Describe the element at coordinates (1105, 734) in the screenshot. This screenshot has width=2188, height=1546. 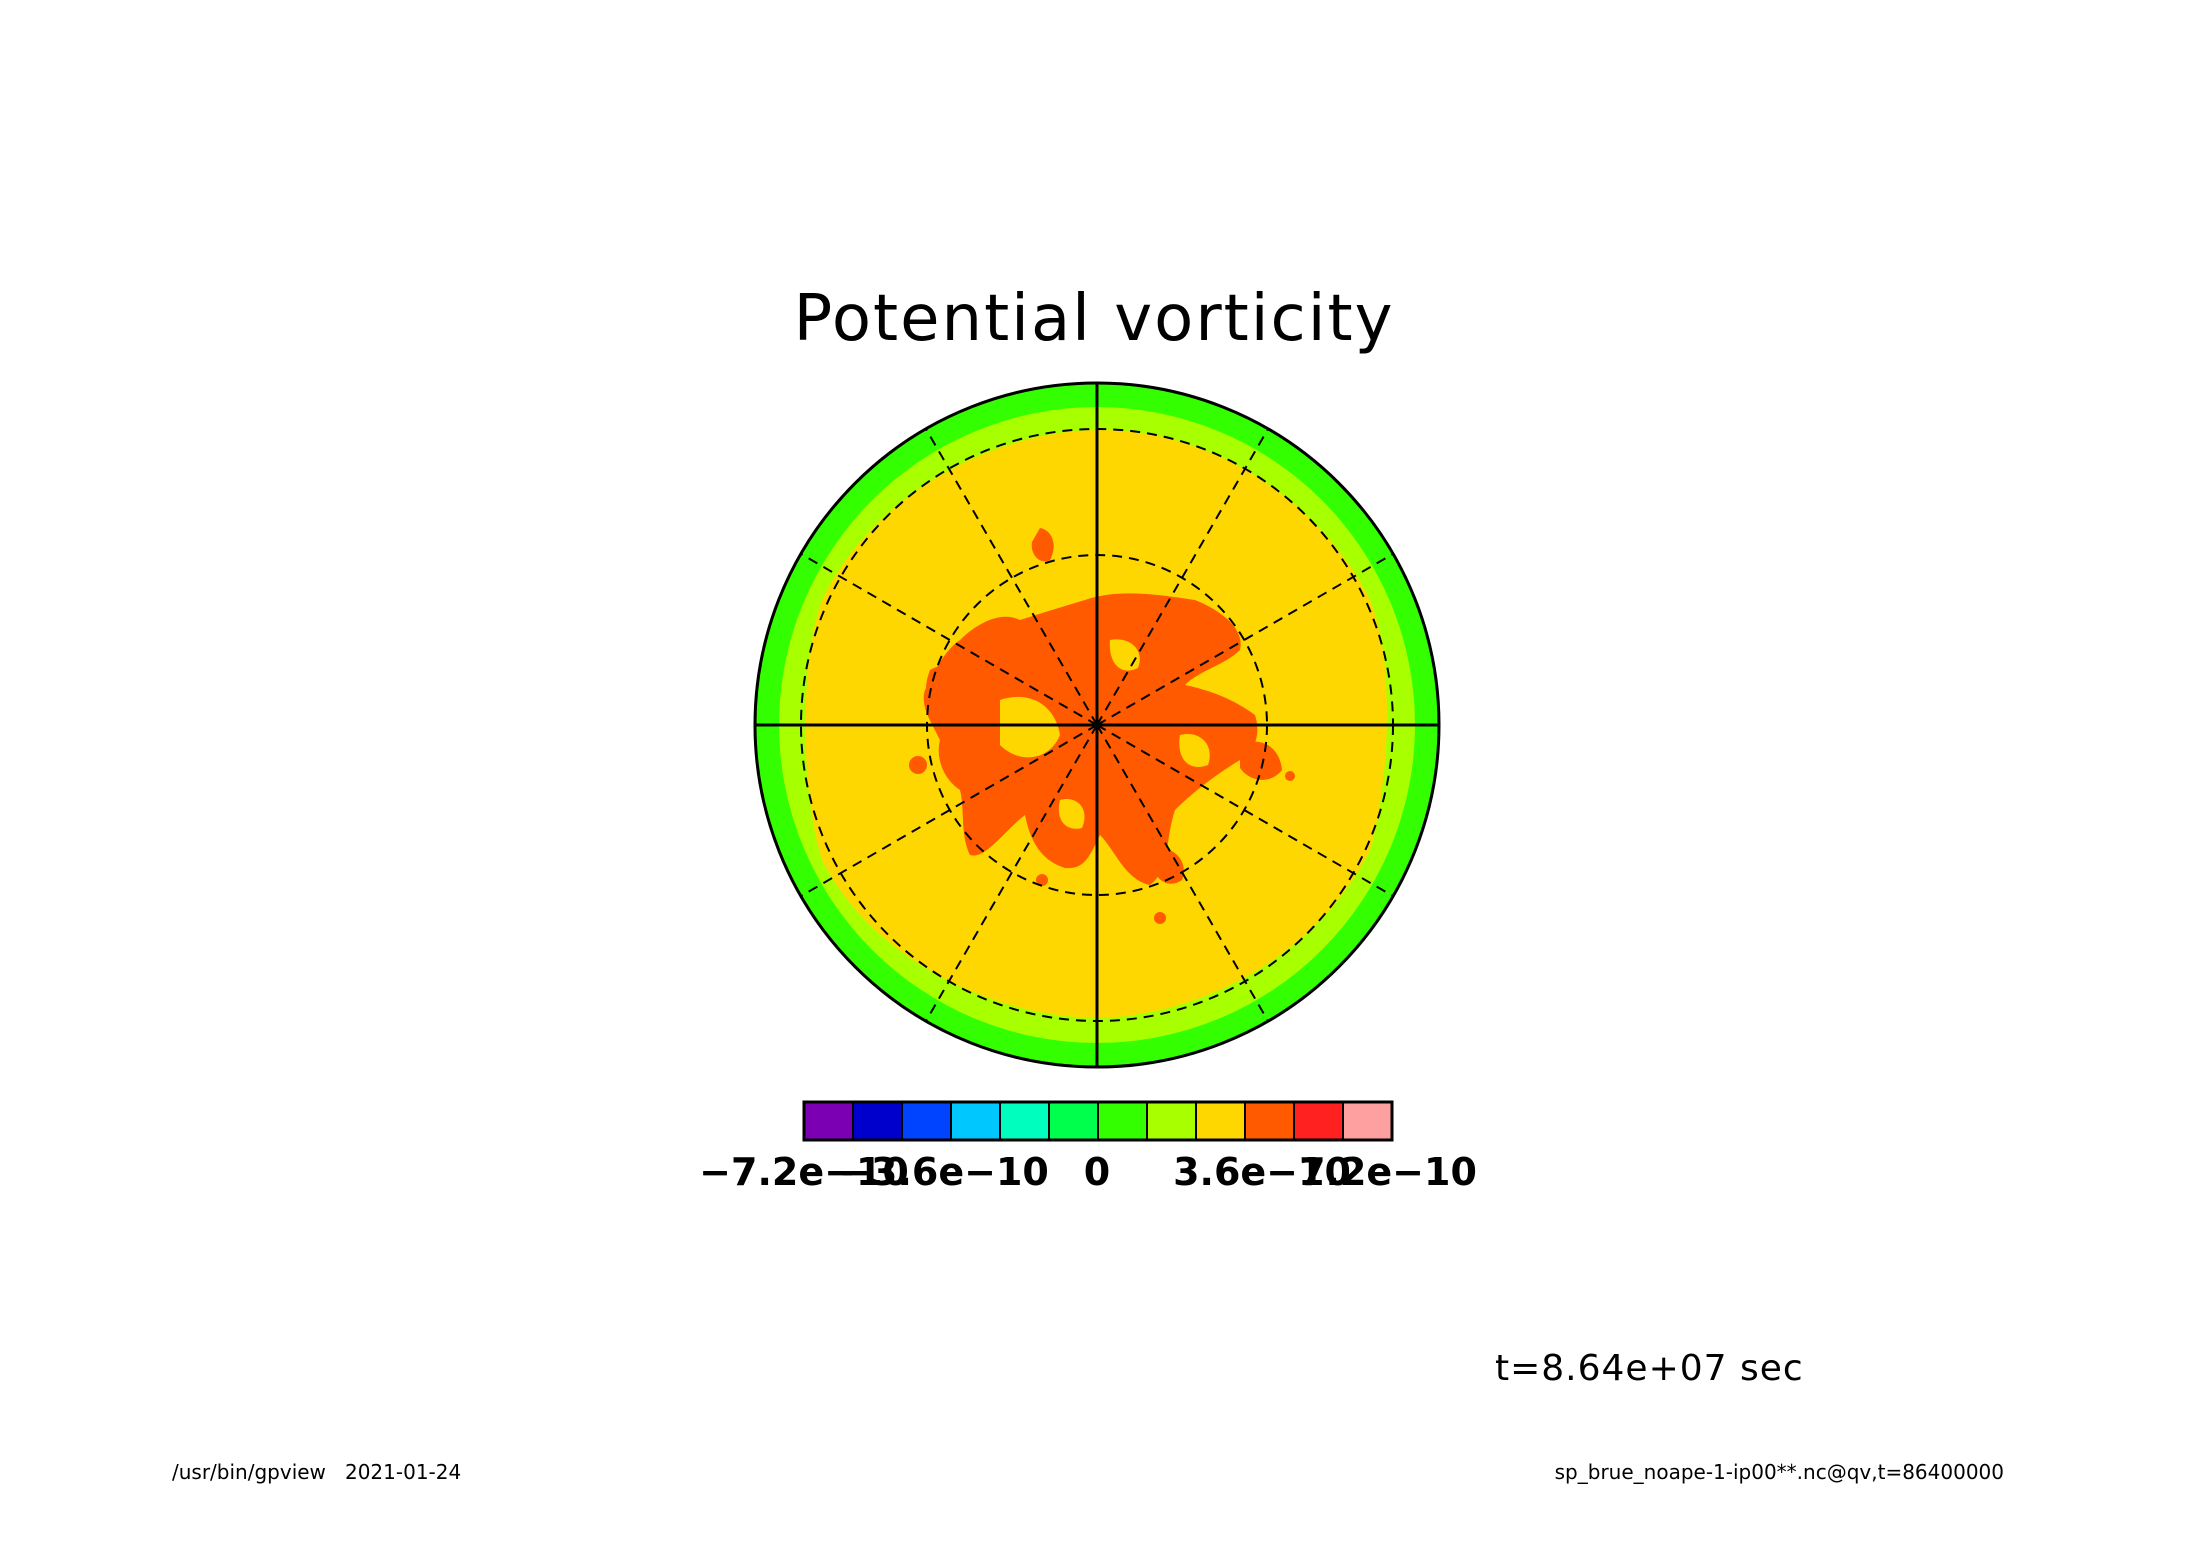
I see `field-pockets` at that location.